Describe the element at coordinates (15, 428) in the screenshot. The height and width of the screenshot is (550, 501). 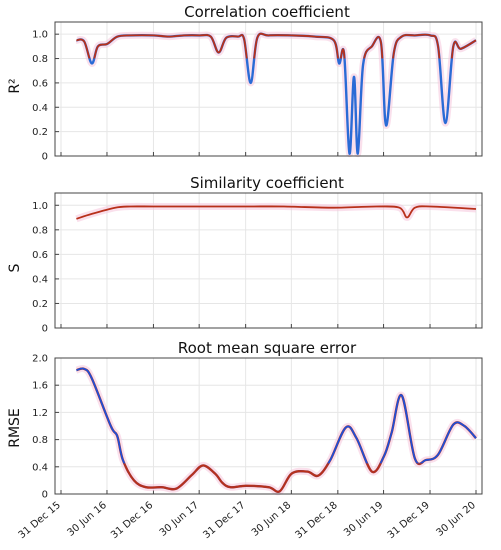
I see `rmse-ylabel: RMSE` at that location.